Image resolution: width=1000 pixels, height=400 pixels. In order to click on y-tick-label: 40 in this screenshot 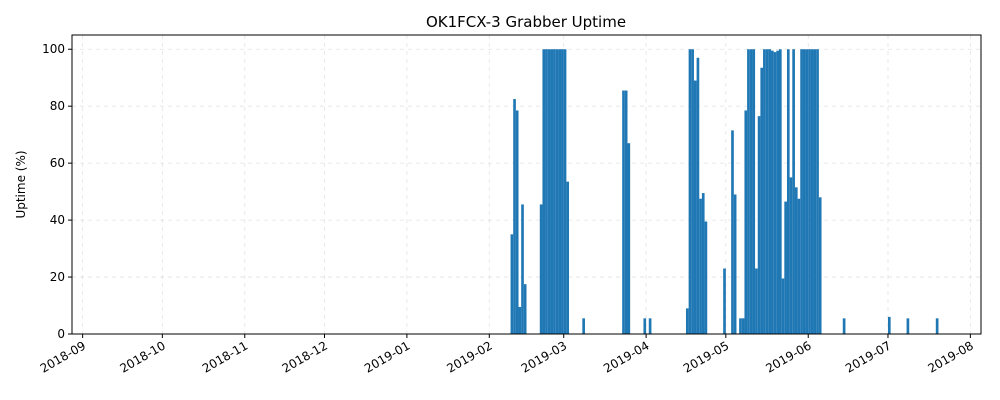, I will do `click(57, 220)`.